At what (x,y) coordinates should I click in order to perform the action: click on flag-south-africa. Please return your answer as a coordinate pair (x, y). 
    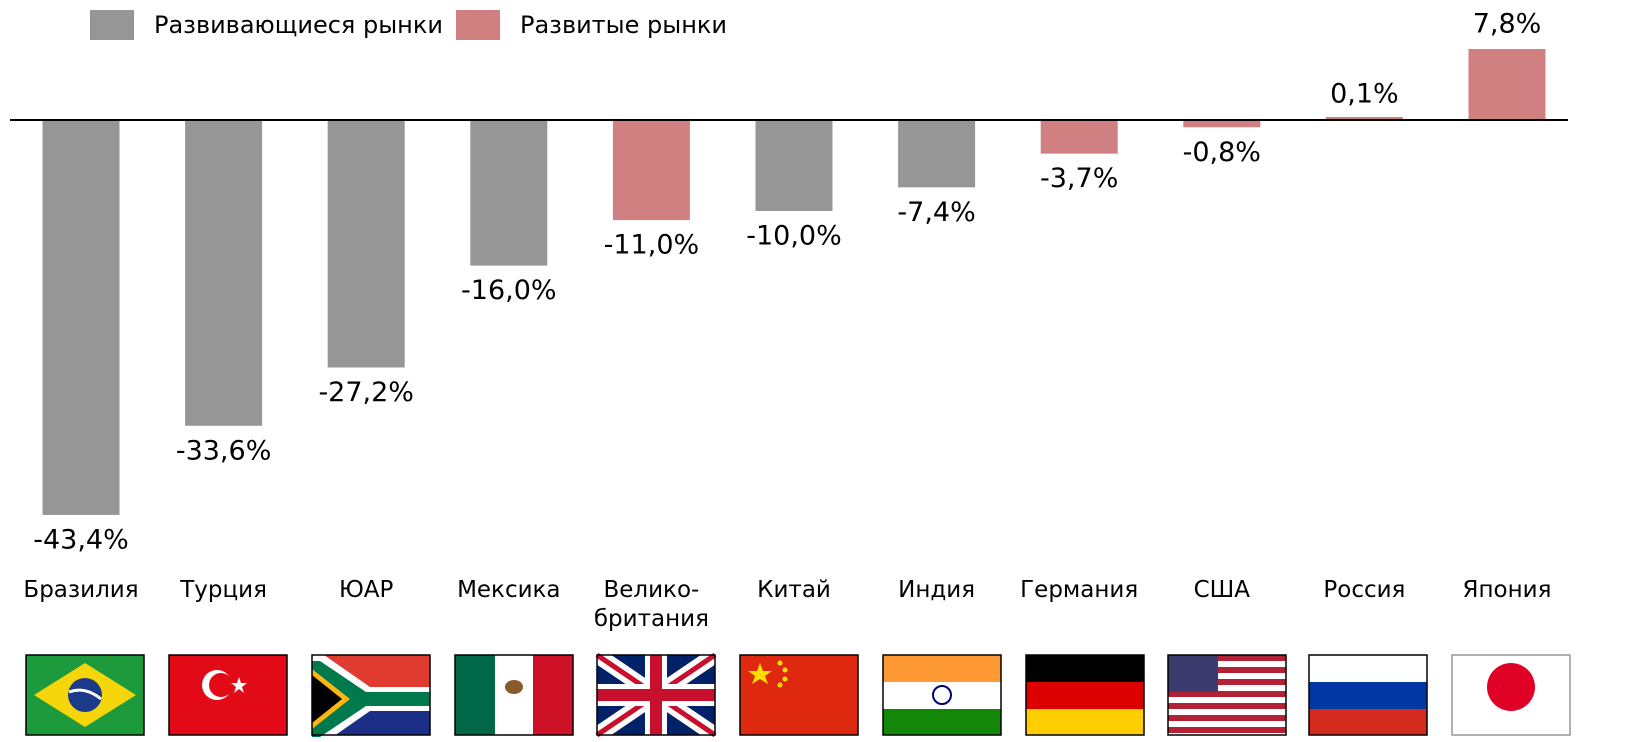
    Looking at the image, I should click on (371, 698).